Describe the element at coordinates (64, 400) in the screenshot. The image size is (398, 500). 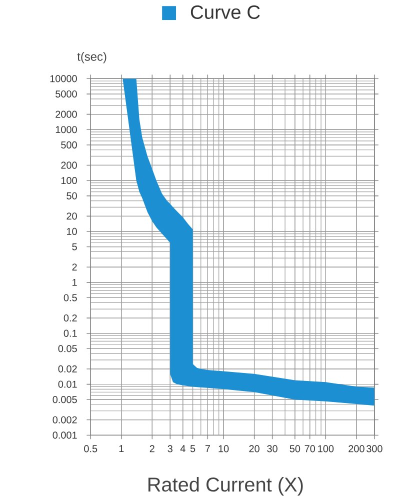
I see `y-tick-label: 0.005` at that location.